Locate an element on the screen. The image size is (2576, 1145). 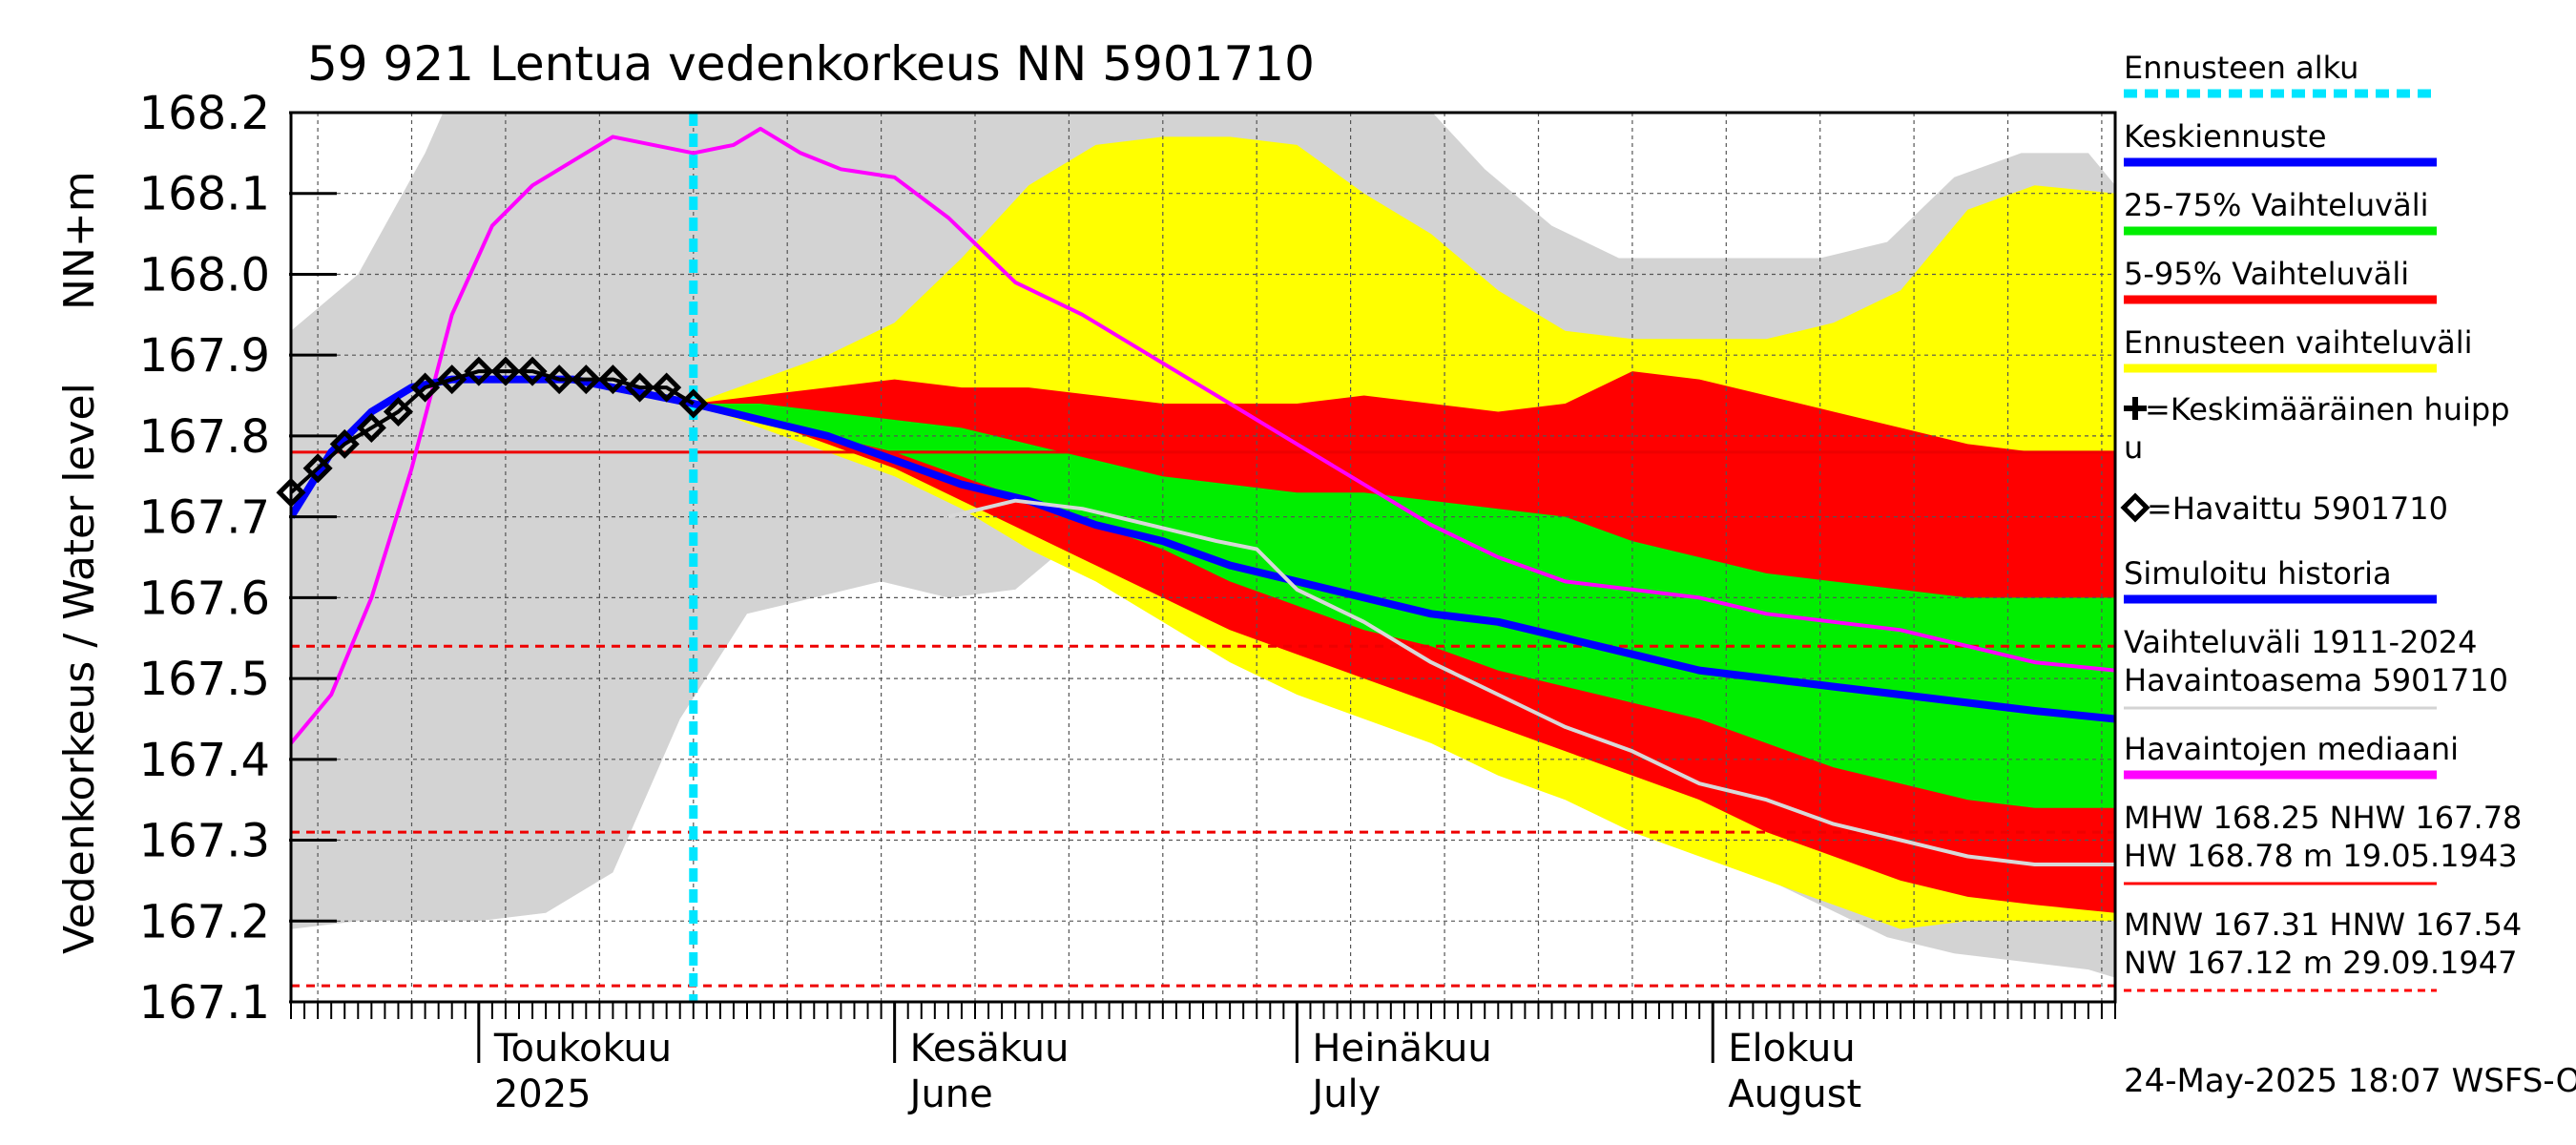
series-line-kuivan-vuoden-havainnot is located at coordinates (1531, 682).